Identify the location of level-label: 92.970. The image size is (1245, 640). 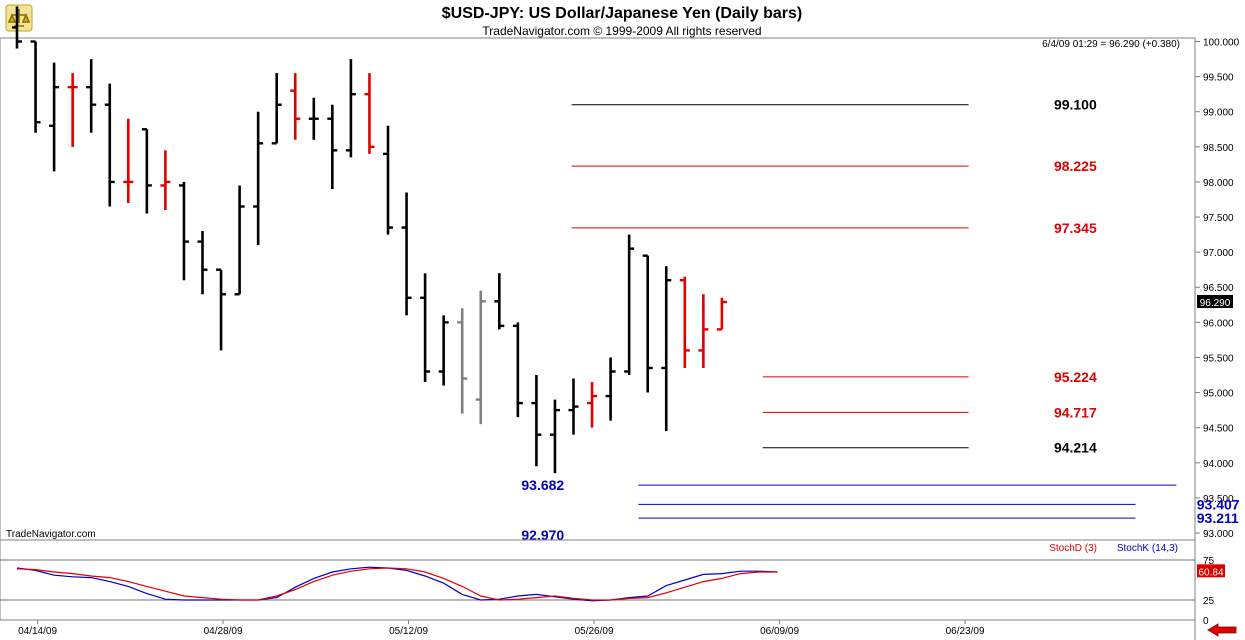
(542, 535).